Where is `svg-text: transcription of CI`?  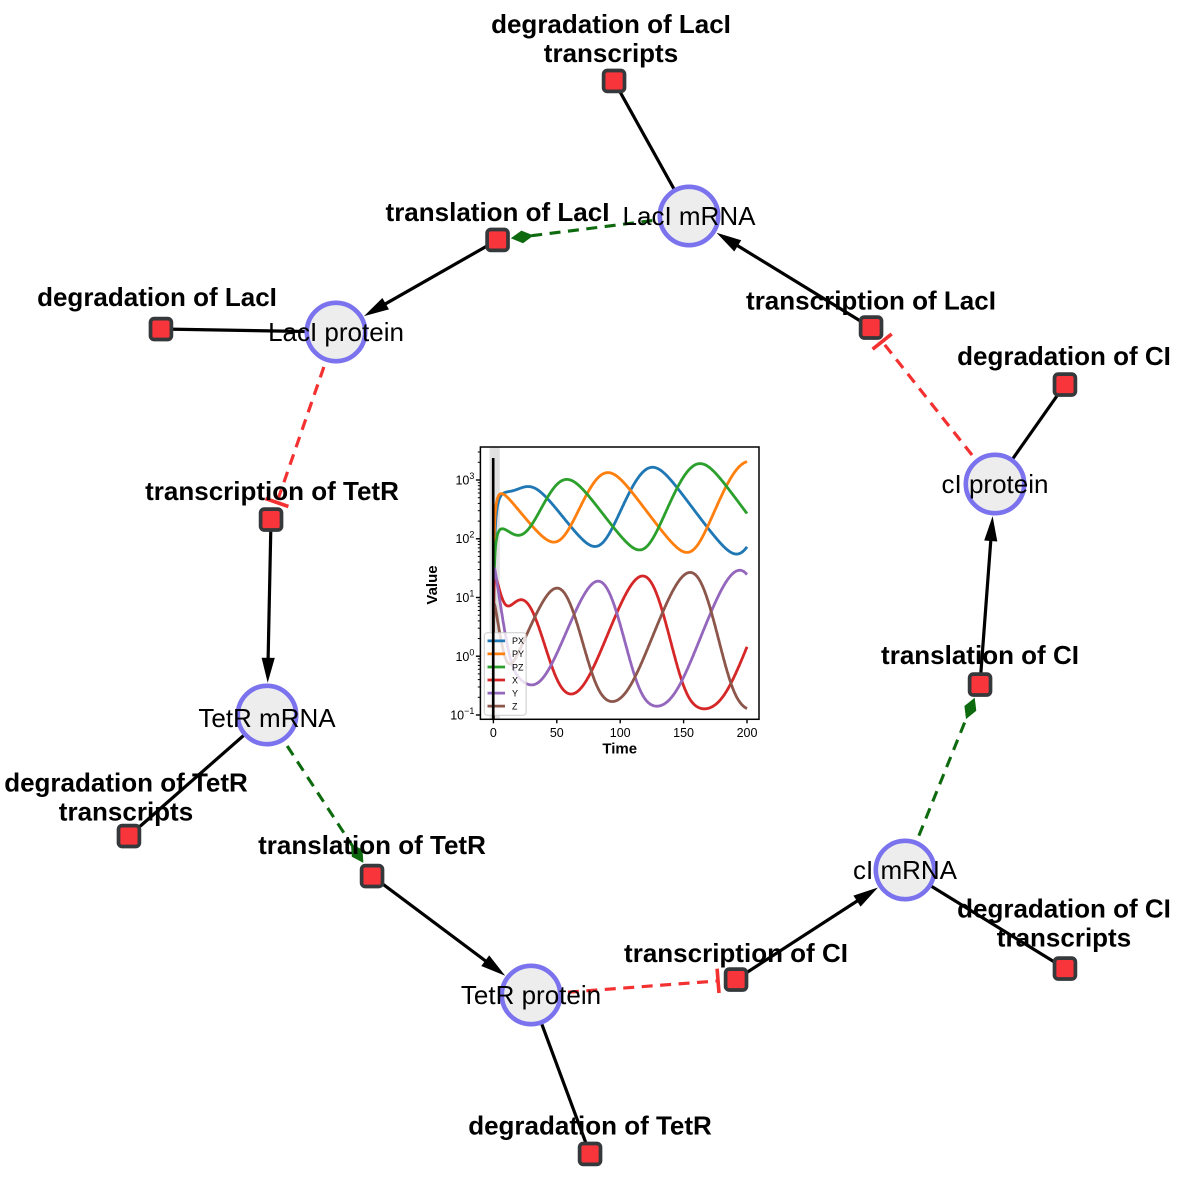
svg-text: transcription of CI is located at coordinates (736, 953).